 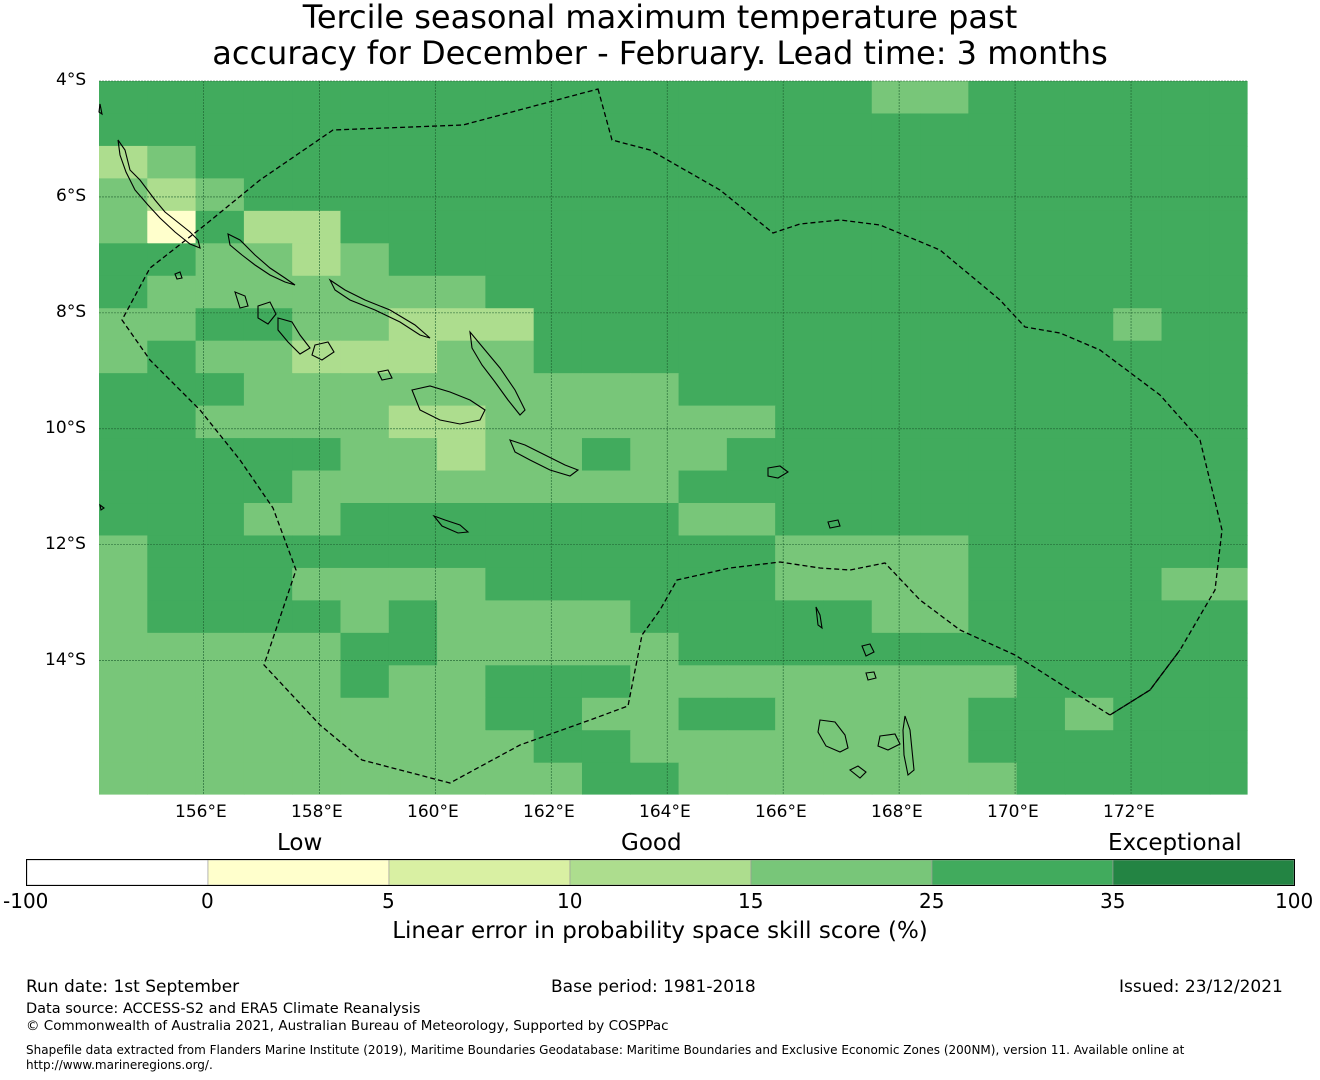 I want to click on colorbar-tick: 25, so click(x=932, y=901).